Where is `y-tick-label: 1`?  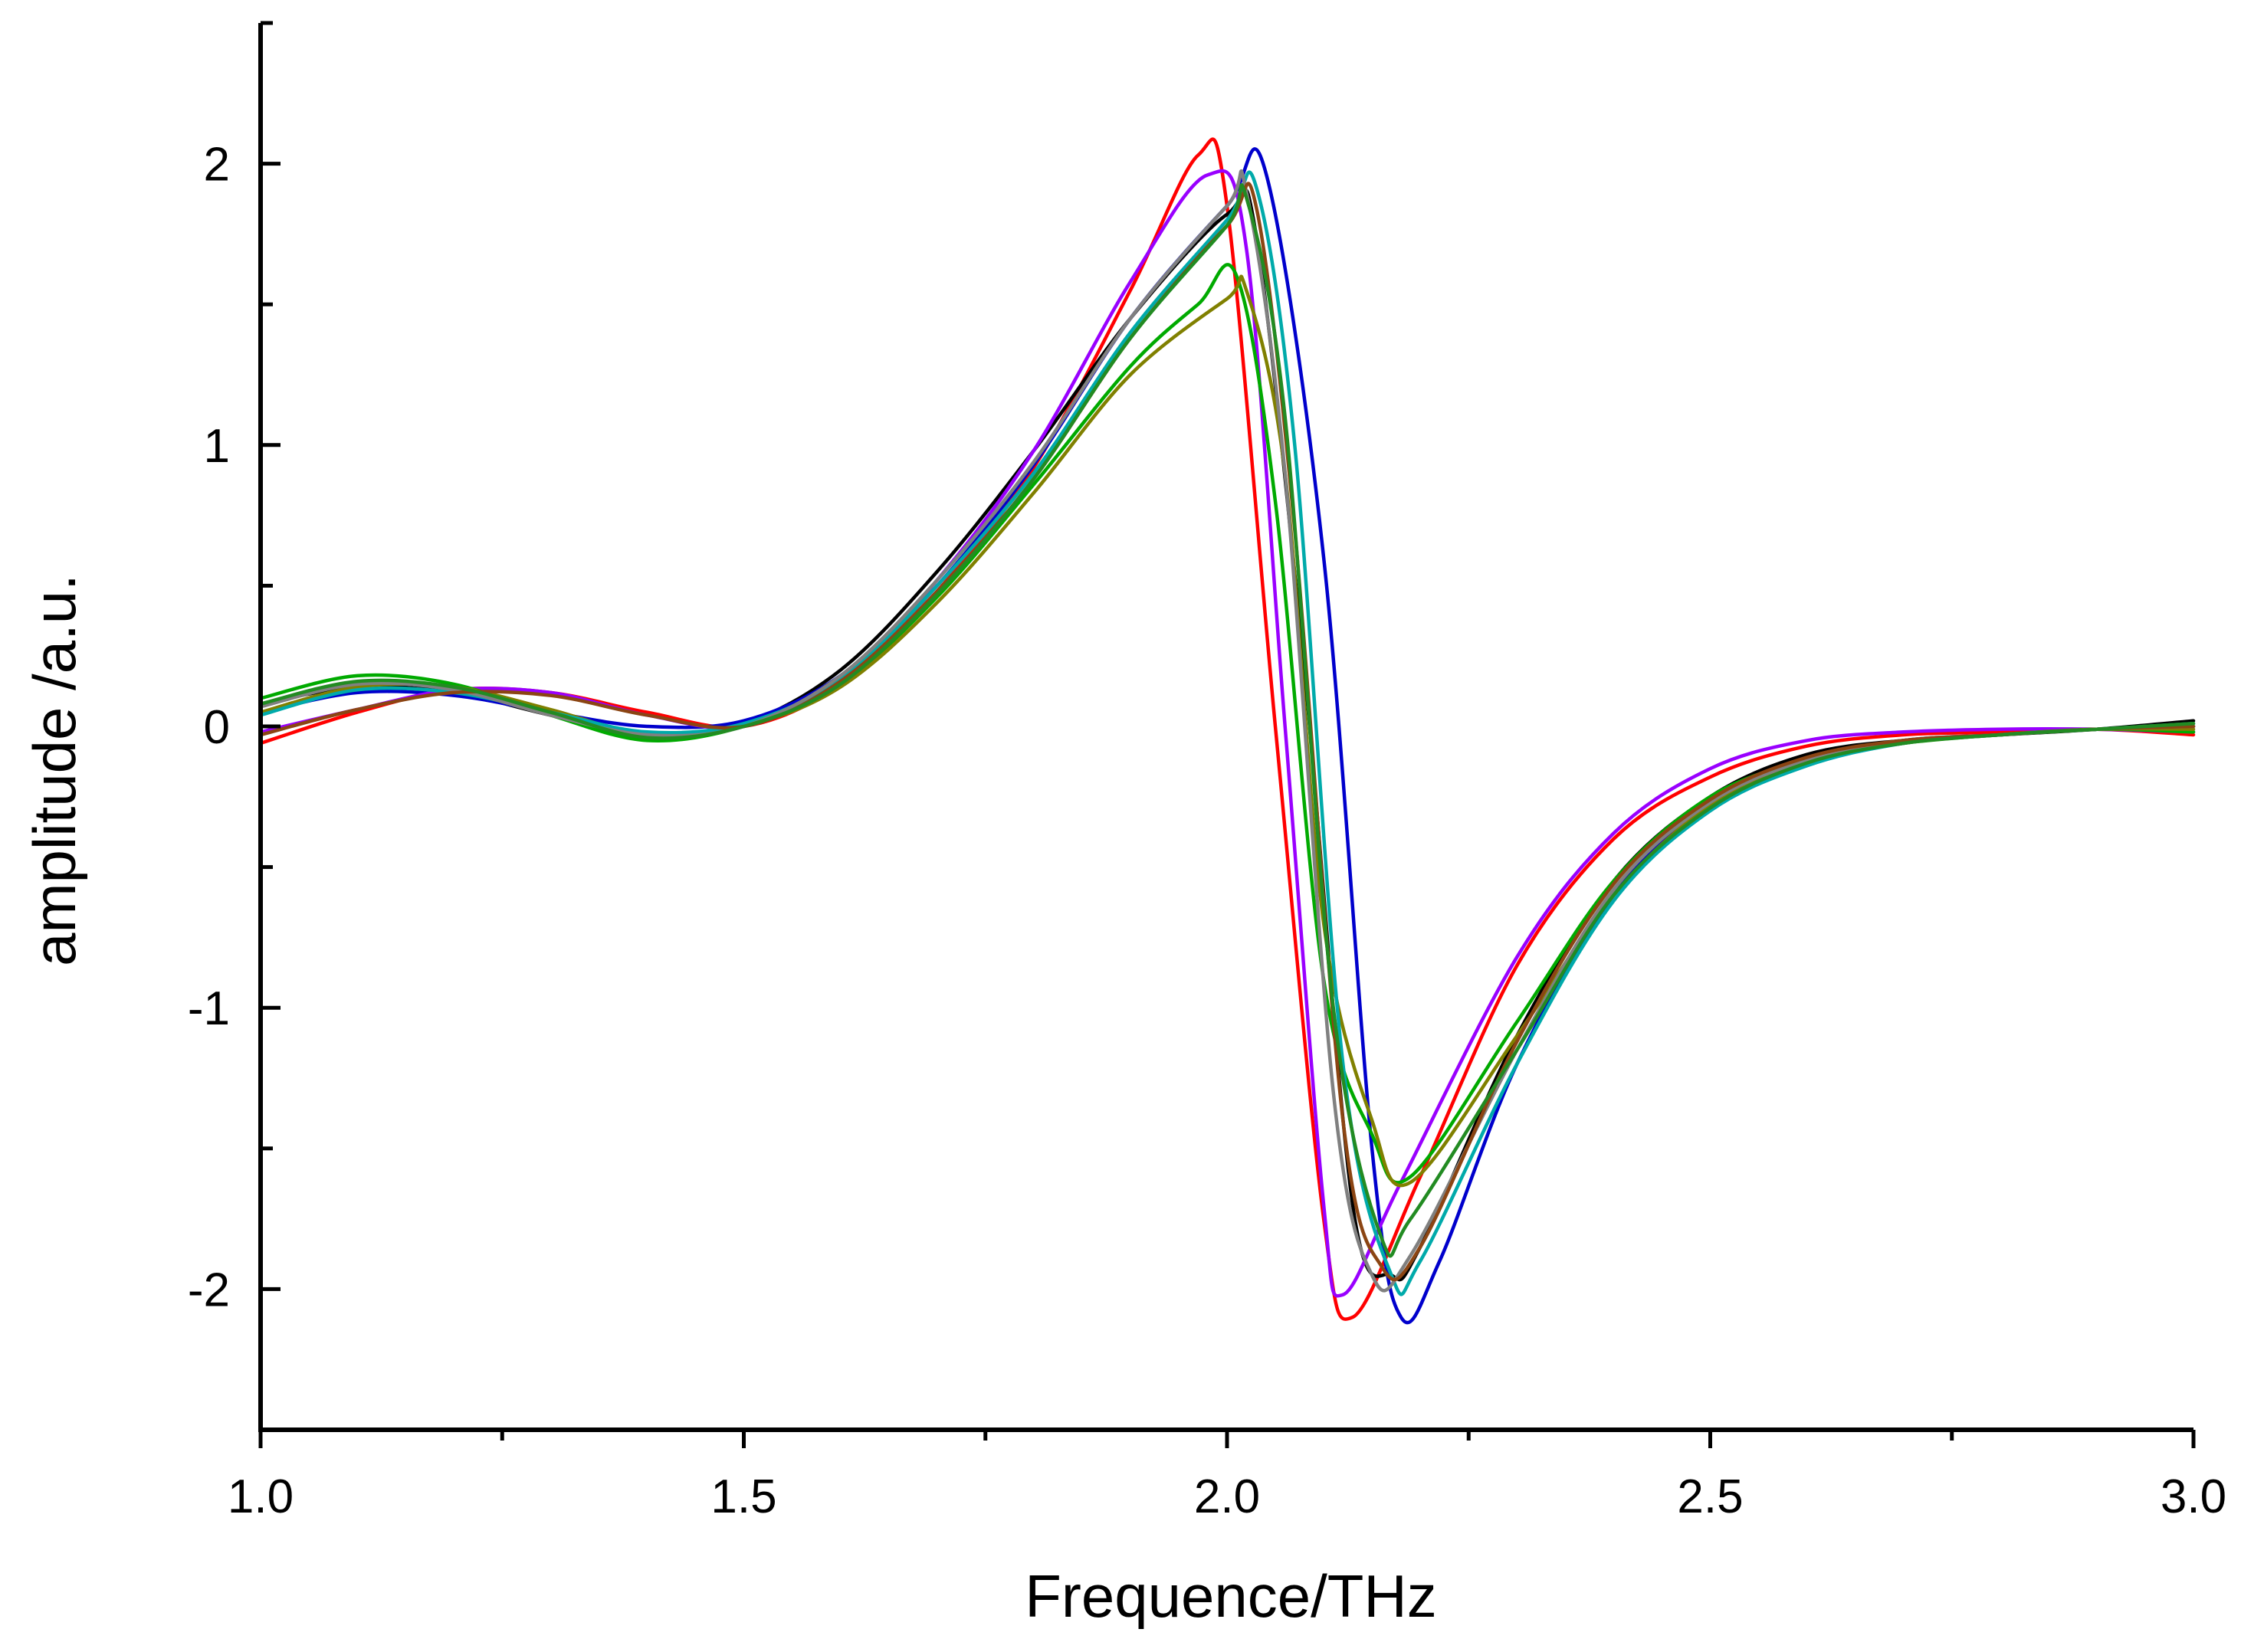
y-tick-label: 1 is located at coordinates (217, 446).